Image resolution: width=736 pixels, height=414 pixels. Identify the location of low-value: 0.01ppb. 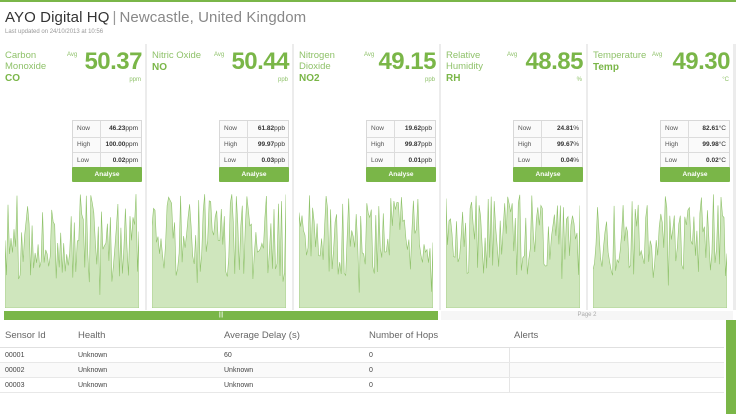
(420, 160).